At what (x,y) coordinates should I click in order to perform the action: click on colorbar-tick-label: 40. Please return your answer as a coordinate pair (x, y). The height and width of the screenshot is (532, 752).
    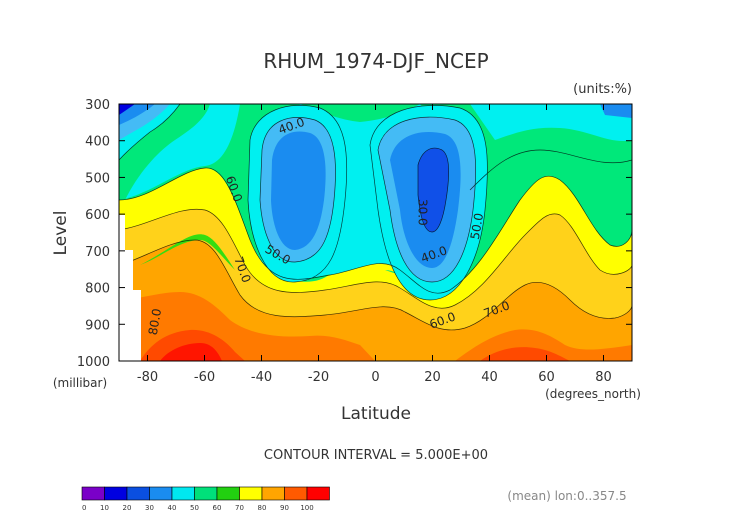
    Looking at the image, I should click on (172, 508).